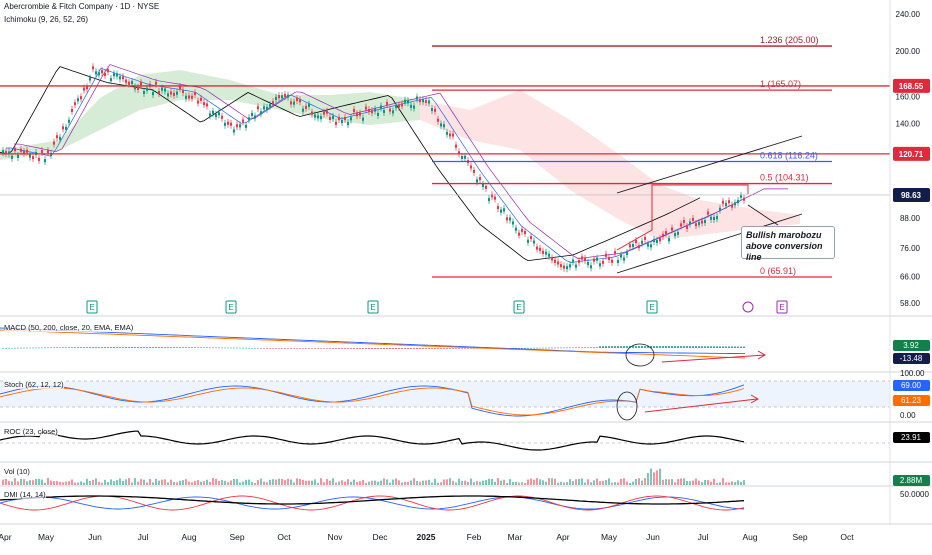 This screenshot has height=555, width=932. I want to click on chart-title: Abercrombie & Fitch Company · 1D · NYSE, so click(82, 6).